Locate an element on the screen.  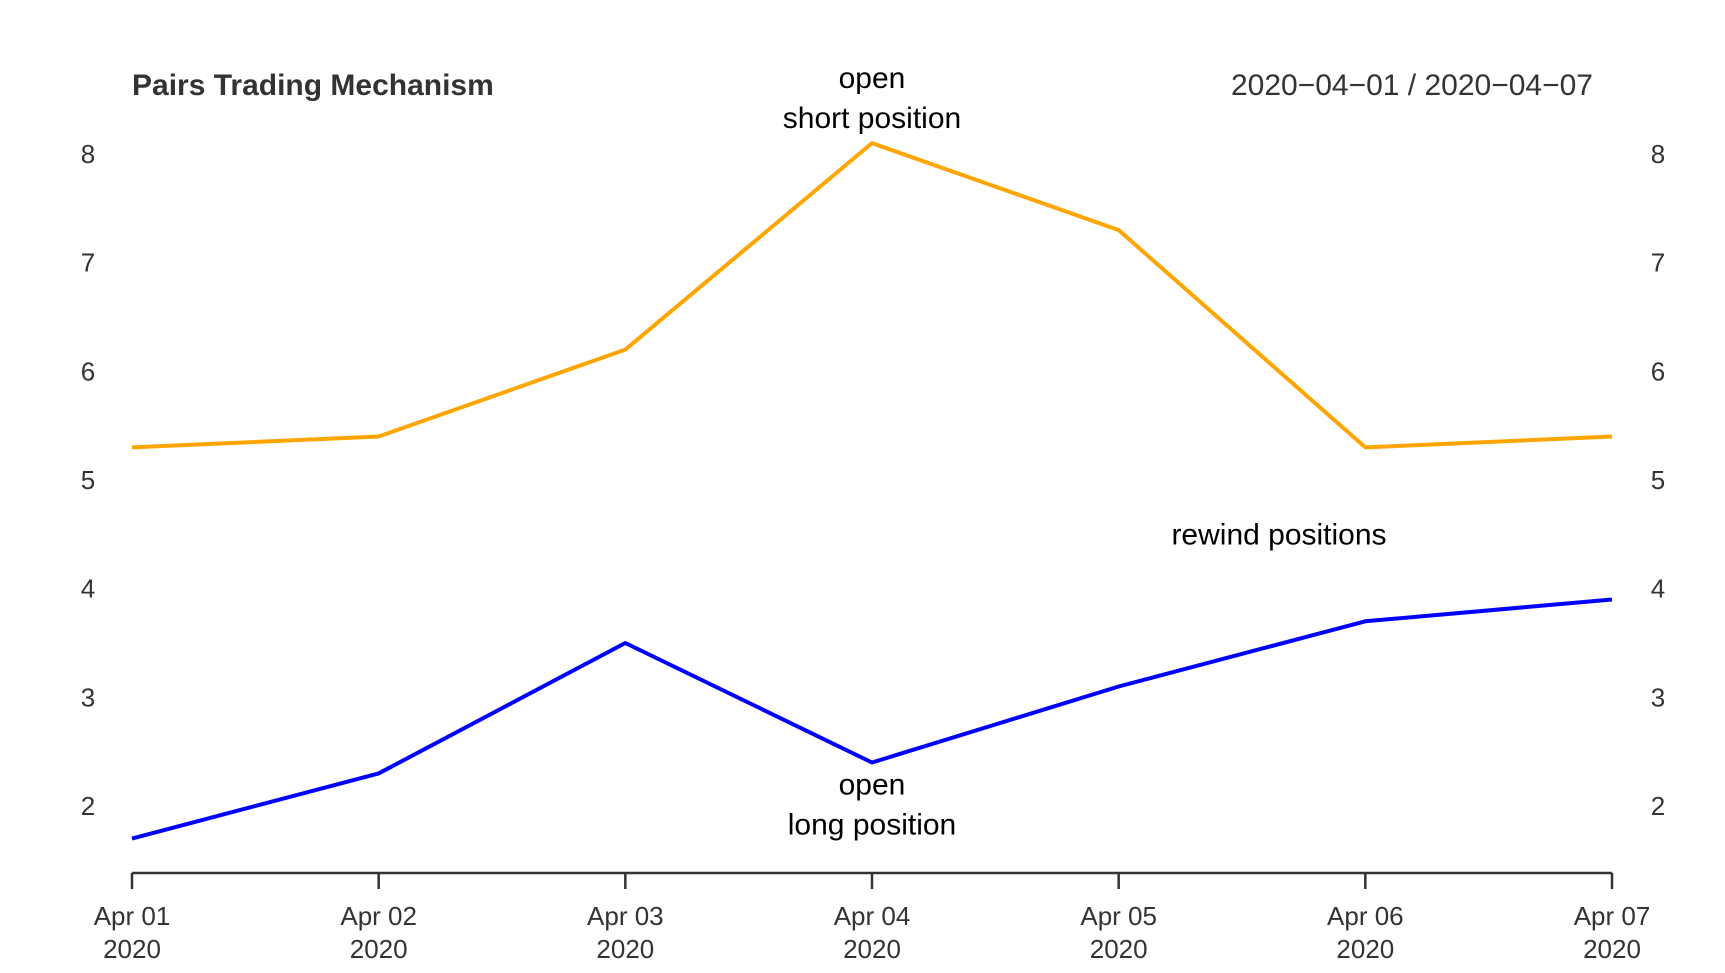
y-tick-label-right: 5 is located at coordinates (1658, 480).